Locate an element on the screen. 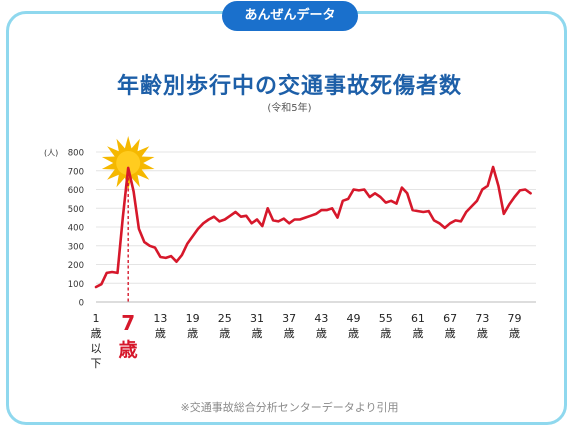 The height and width of the screenshot is (434, 579). y-tick-label: 300 is located at coordinates (76, 247).